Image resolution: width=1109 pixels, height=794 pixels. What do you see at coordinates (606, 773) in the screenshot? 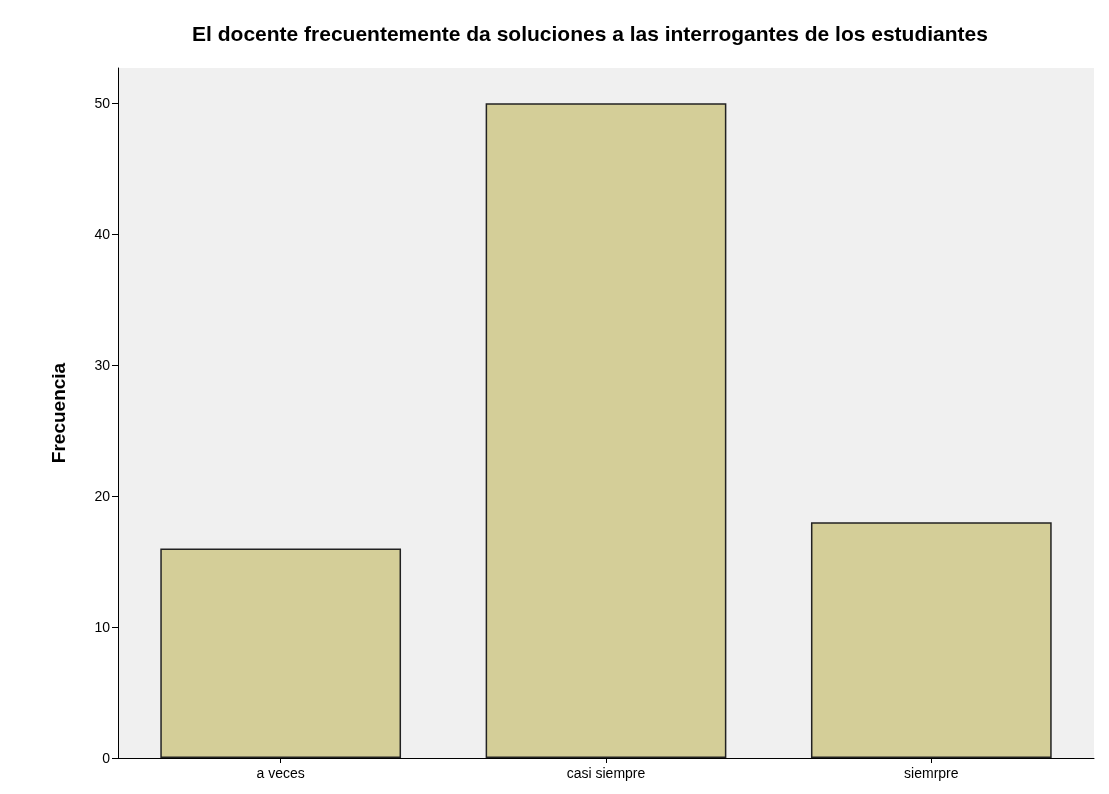
I see `x-tick-label: casi siempre` at bounding box center [606, 773].